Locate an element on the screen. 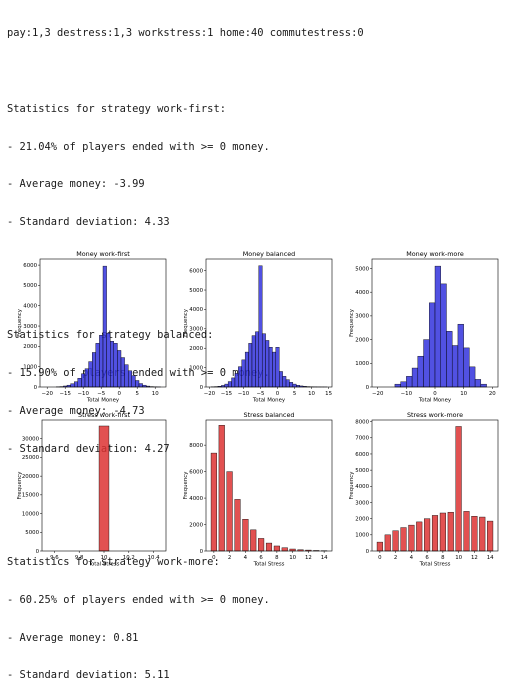  x-tick-label: 6 is located at coordinates (261, 558).